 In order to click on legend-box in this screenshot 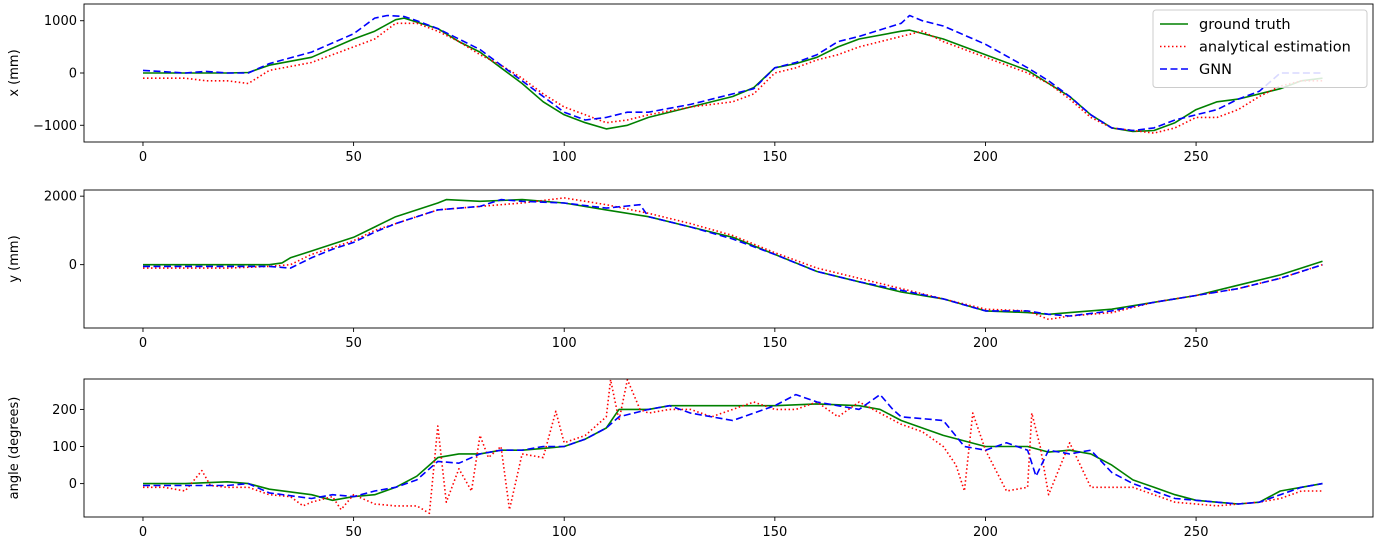, I will do `click(1260, 48)`.